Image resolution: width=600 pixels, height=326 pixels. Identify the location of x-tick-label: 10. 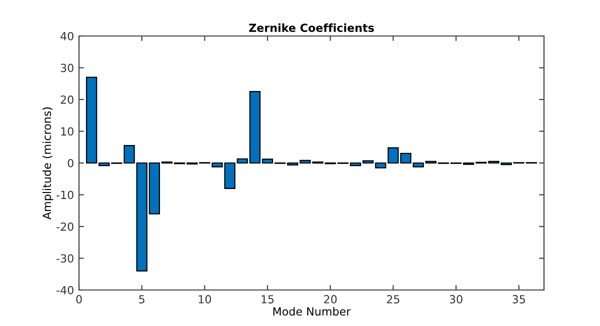
(205, 299).